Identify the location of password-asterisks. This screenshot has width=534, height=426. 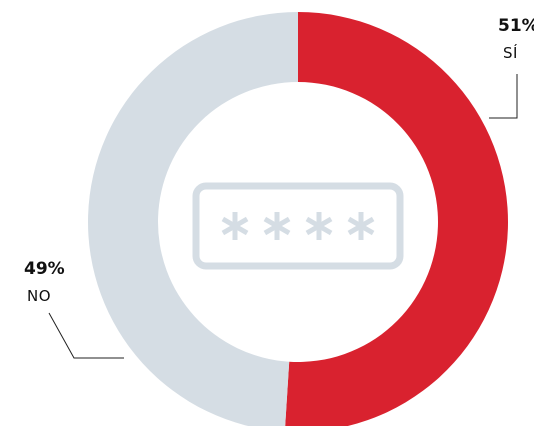
(298, 226).